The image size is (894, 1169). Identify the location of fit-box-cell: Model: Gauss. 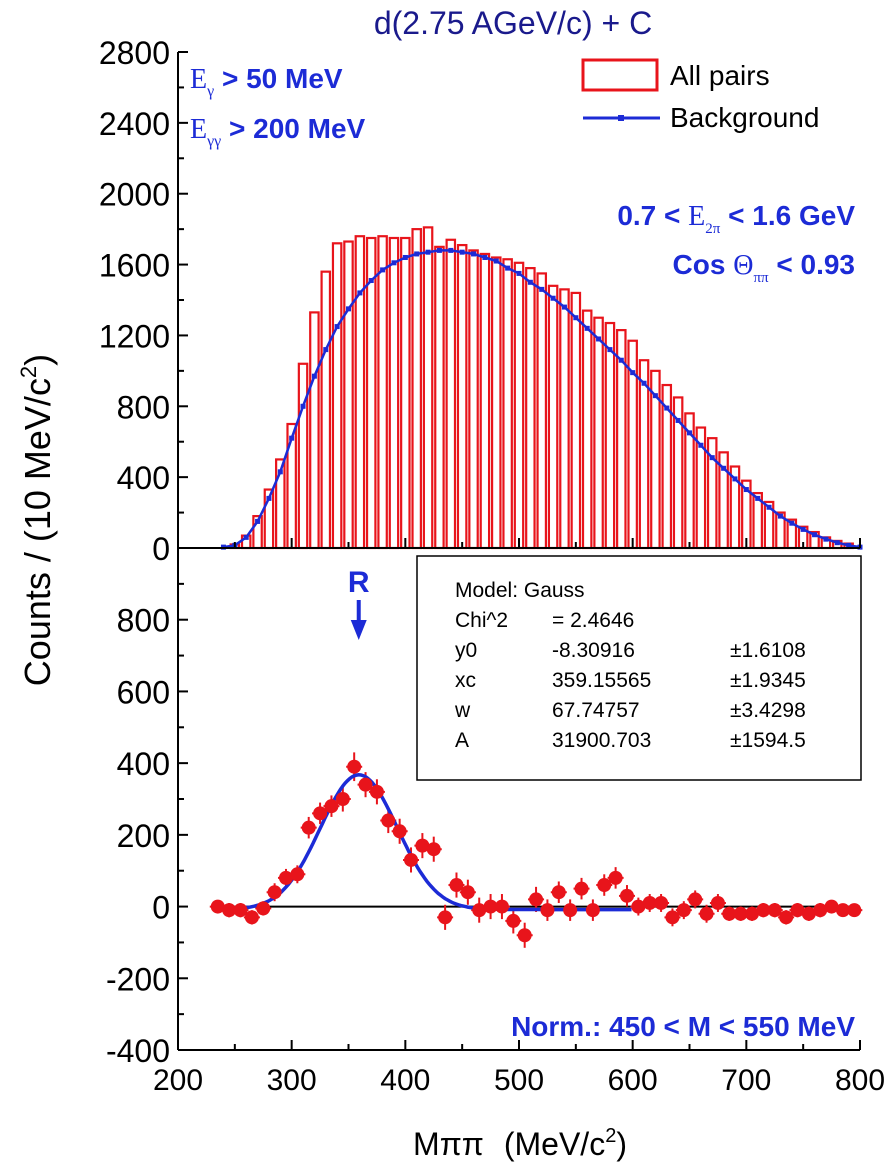
(520, 590).